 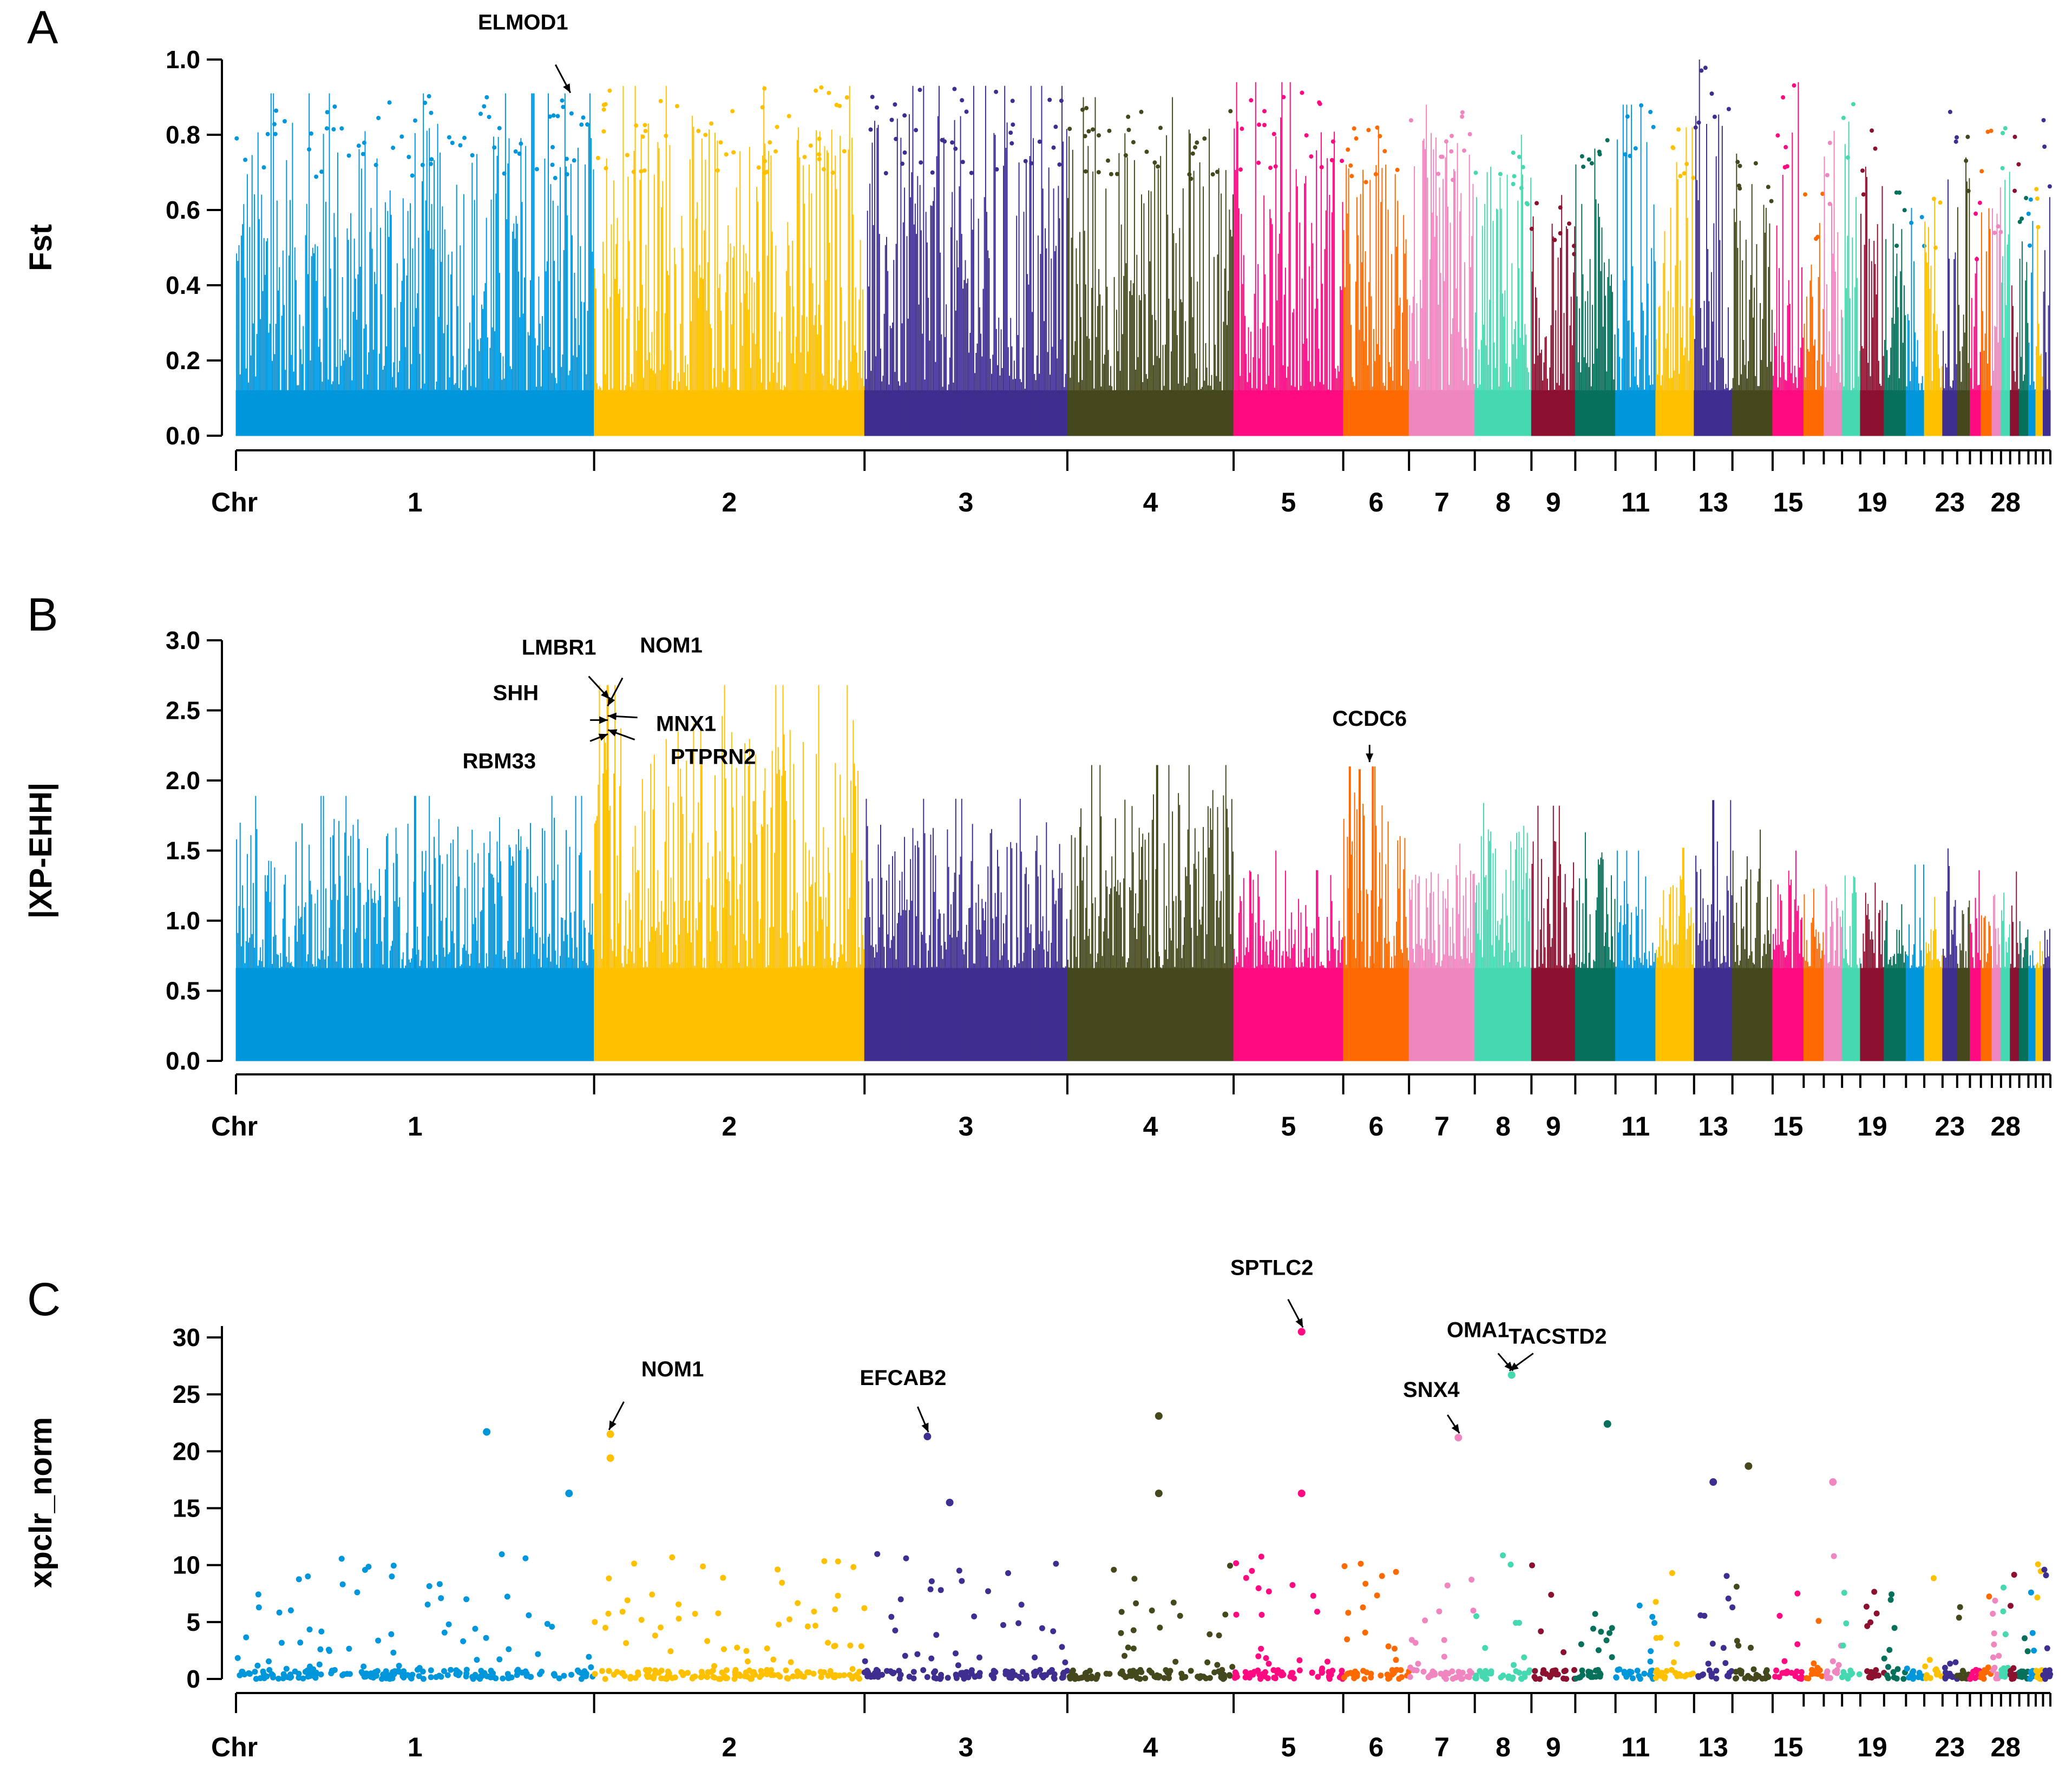 I want to click on dense-block, so click(x=1150, y=1014).